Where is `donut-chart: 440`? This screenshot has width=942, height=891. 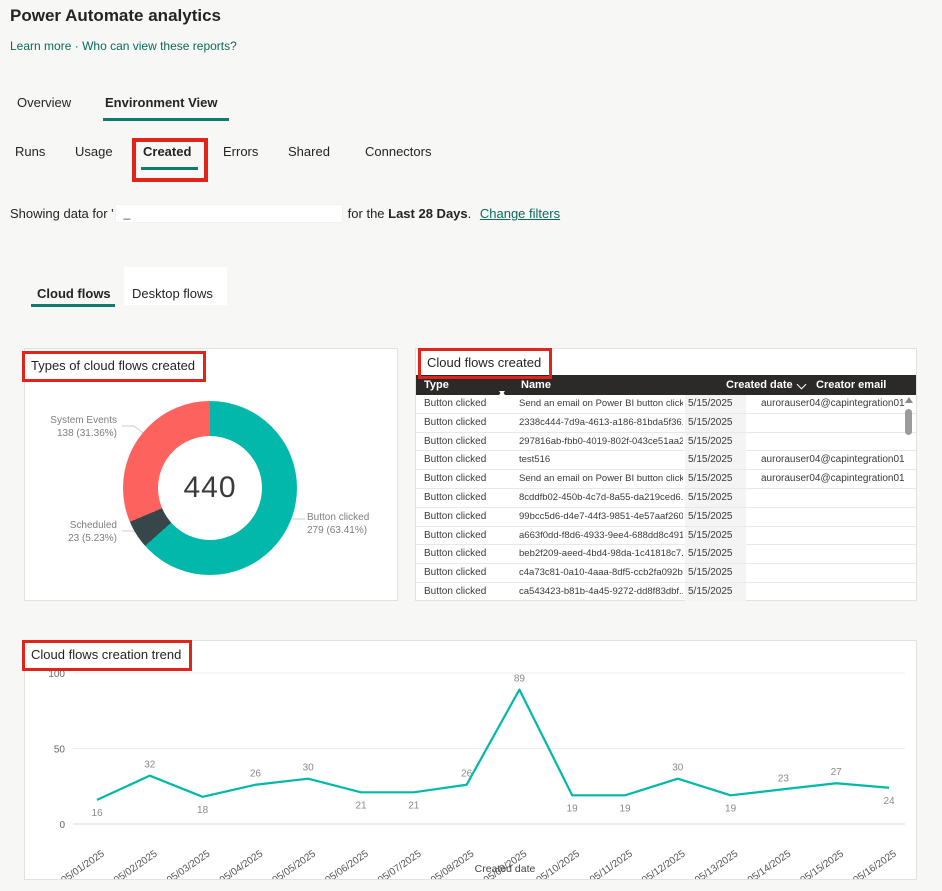
donut-chart: 440 is located at coordinates (210, 488).